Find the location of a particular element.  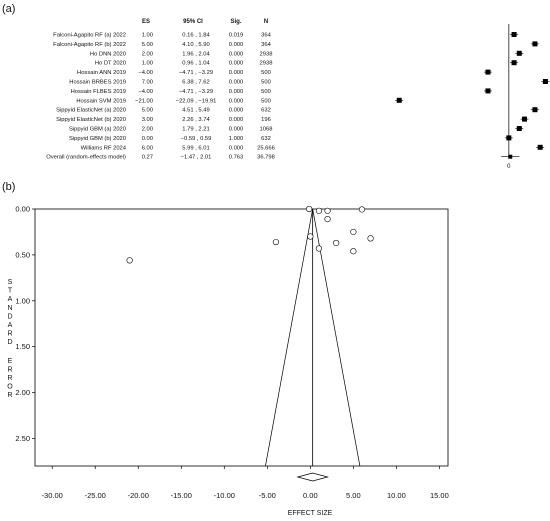

header-es: ES is located at coordinates (146, 22).